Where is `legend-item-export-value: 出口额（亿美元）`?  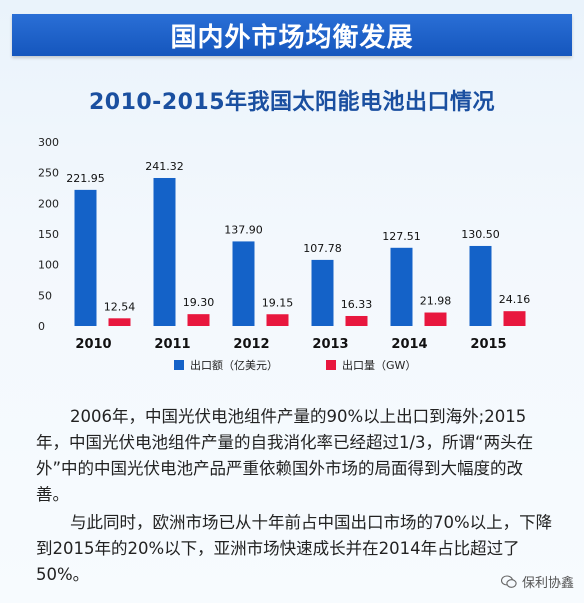
legend-item-export-value: 出口额（亿美元） is located at coordinates (226, 365).